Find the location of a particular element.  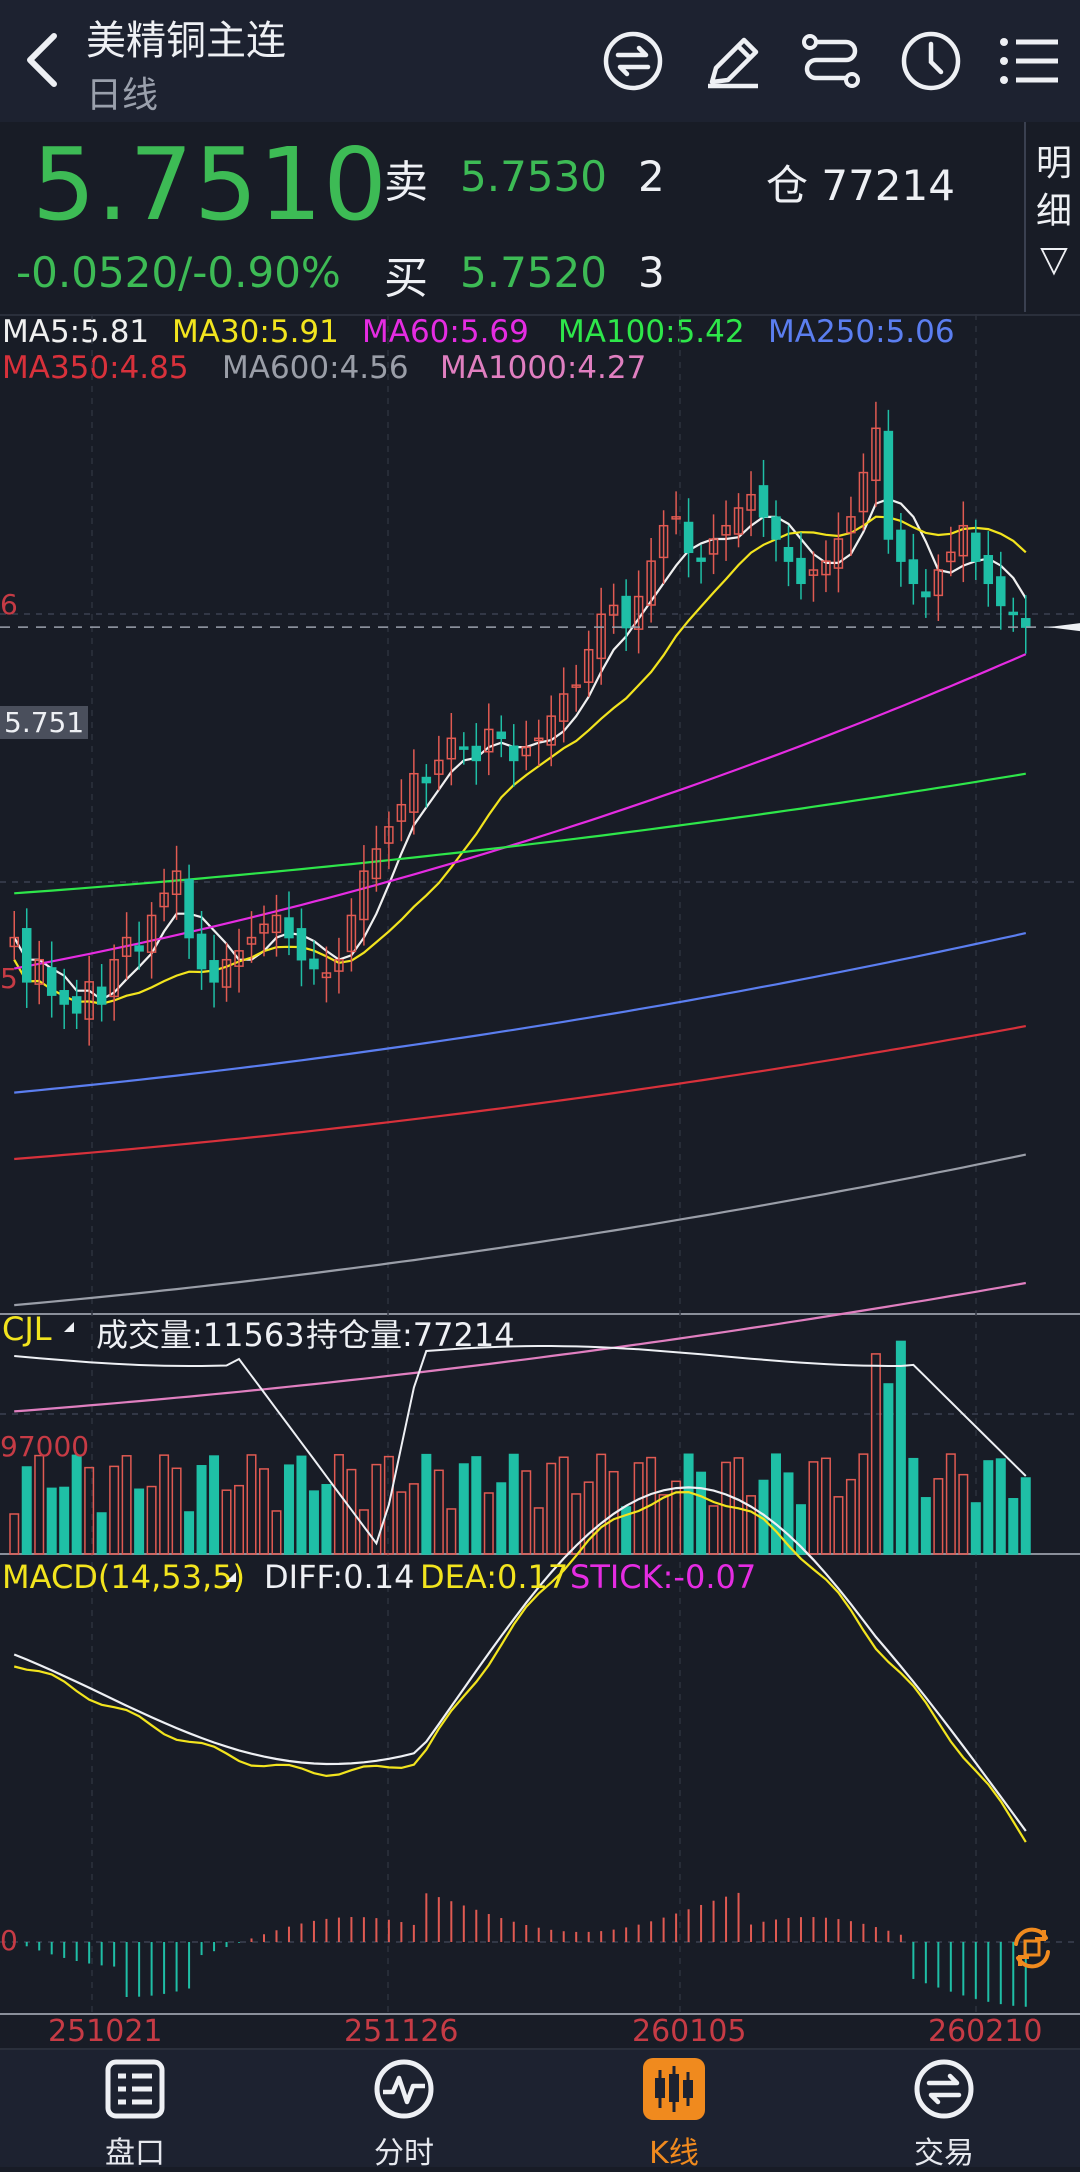

bottom-nav: 盘口 分时 K线 交易 is located at coordinates (540, 2109).